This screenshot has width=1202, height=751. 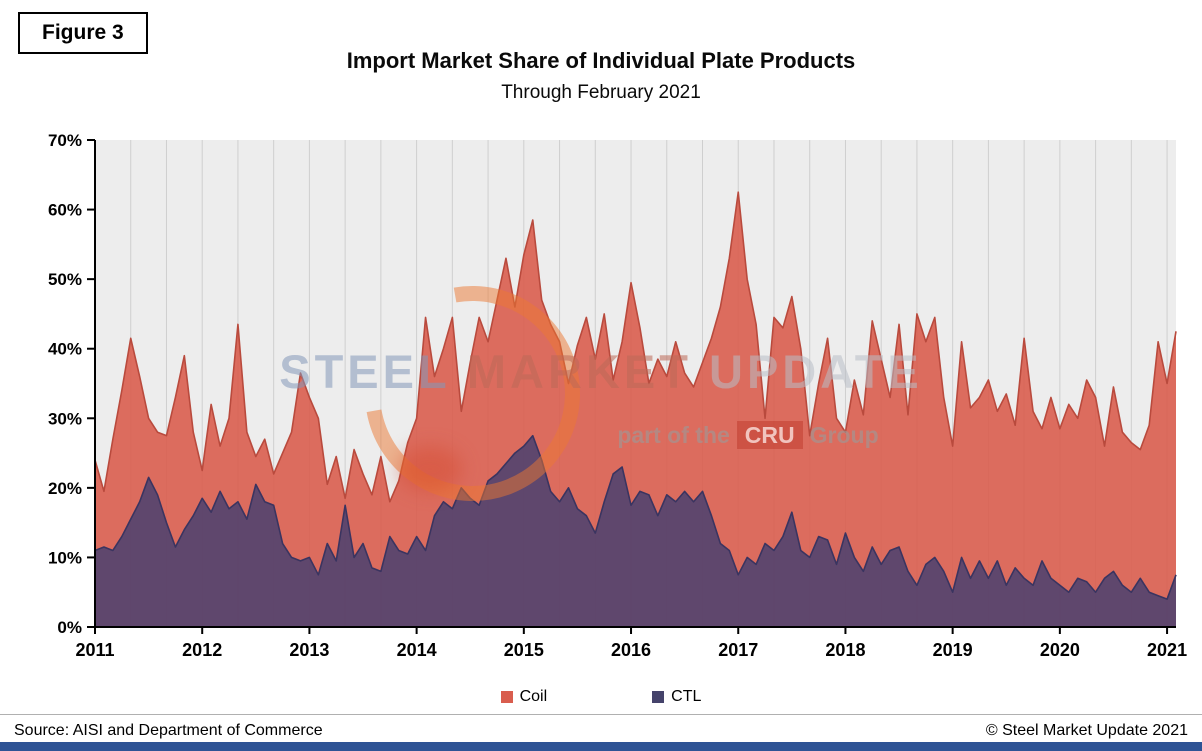 I want to click on coil-swatch-icon, so click(x=506, y=697).